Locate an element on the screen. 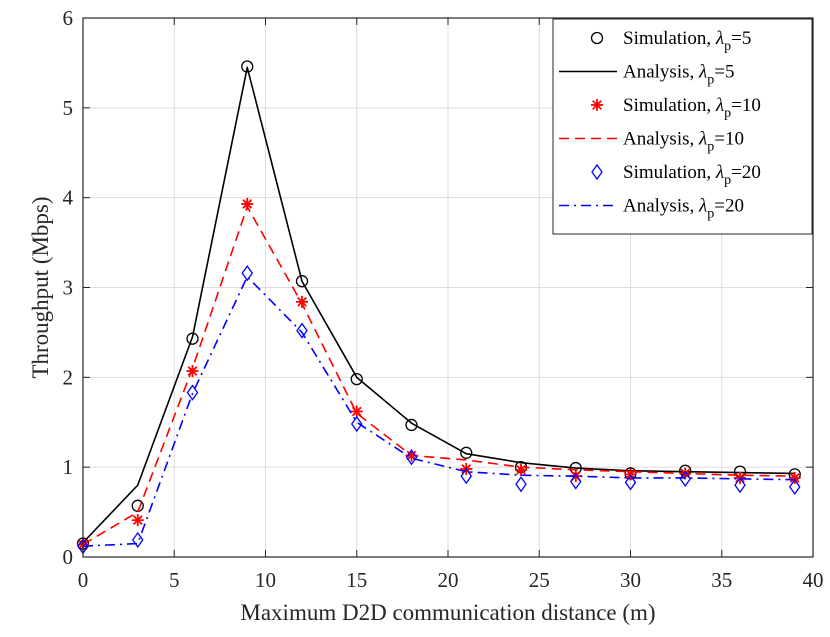  x-tick-label: 30 is located at coordinates (630, 580).